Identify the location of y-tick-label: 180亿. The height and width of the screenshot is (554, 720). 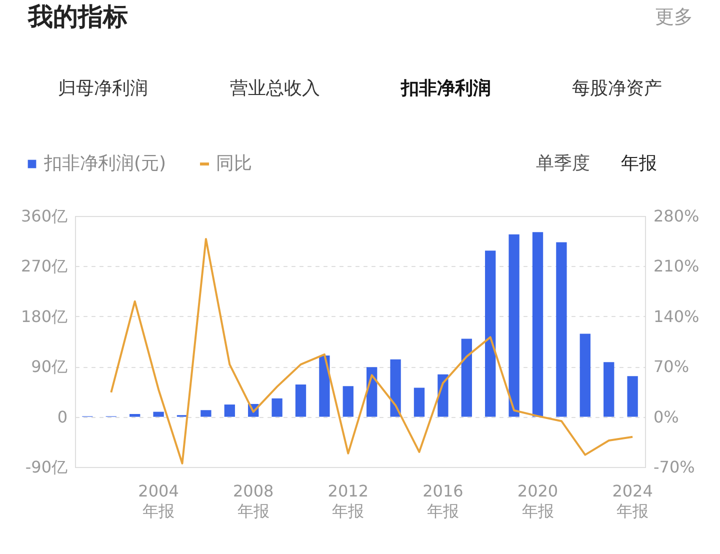
(44, 316).